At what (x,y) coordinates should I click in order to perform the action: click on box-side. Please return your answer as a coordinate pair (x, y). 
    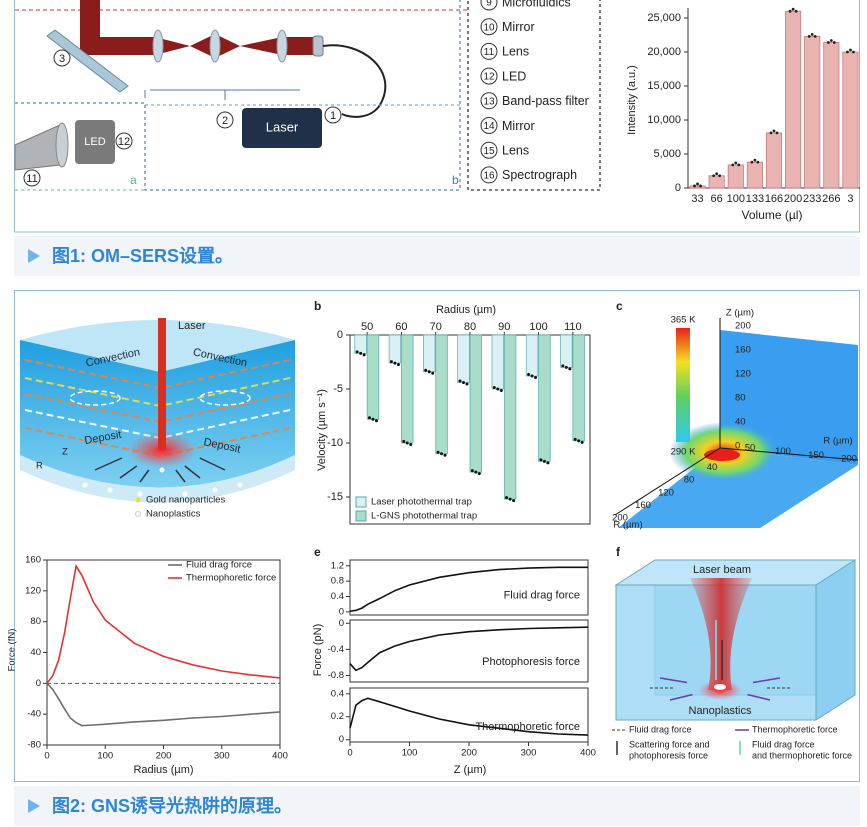
    Looking at the image, I should click on (835, 640).